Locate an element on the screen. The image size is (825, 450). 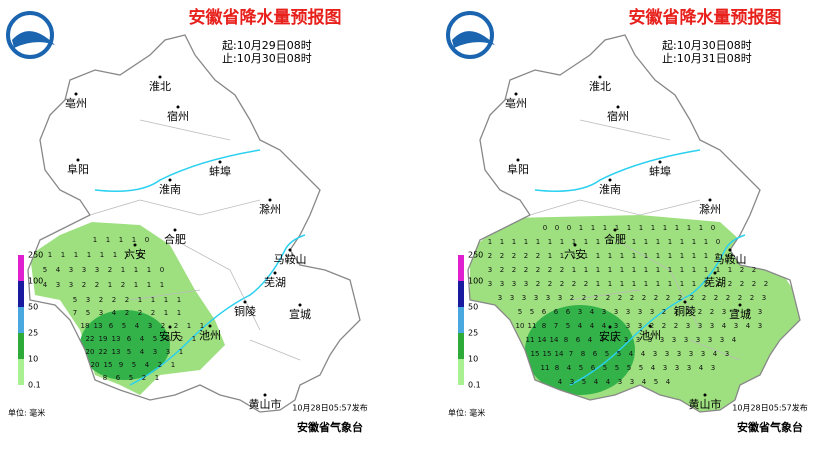
legend-label: 50 is located at coordinates (473, 307).